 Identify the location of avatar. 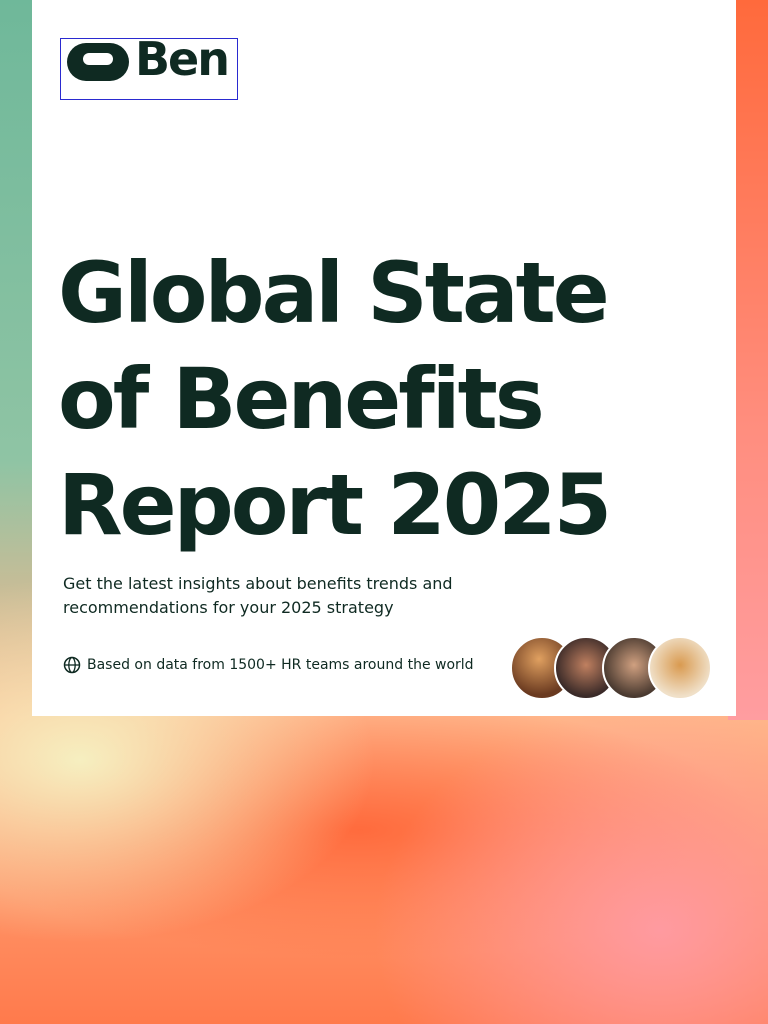
(680, 668).